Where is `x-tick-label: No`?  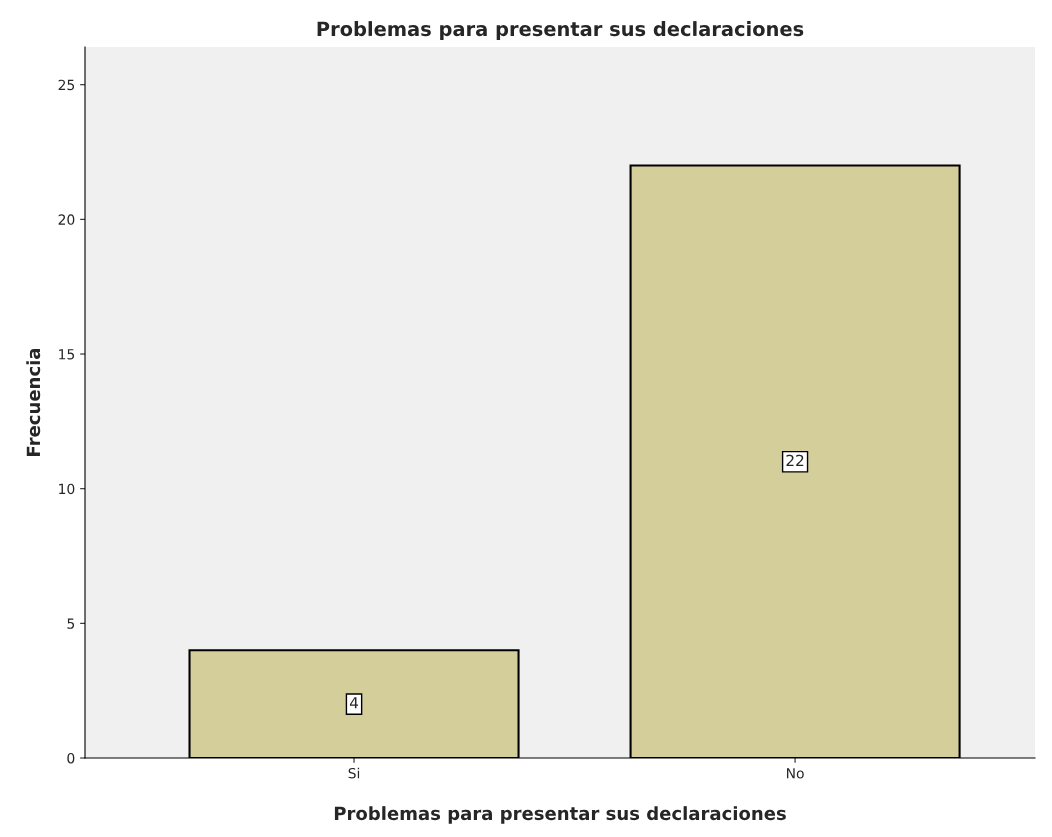
x-tick-label: No is located at coordinates (795, 773).